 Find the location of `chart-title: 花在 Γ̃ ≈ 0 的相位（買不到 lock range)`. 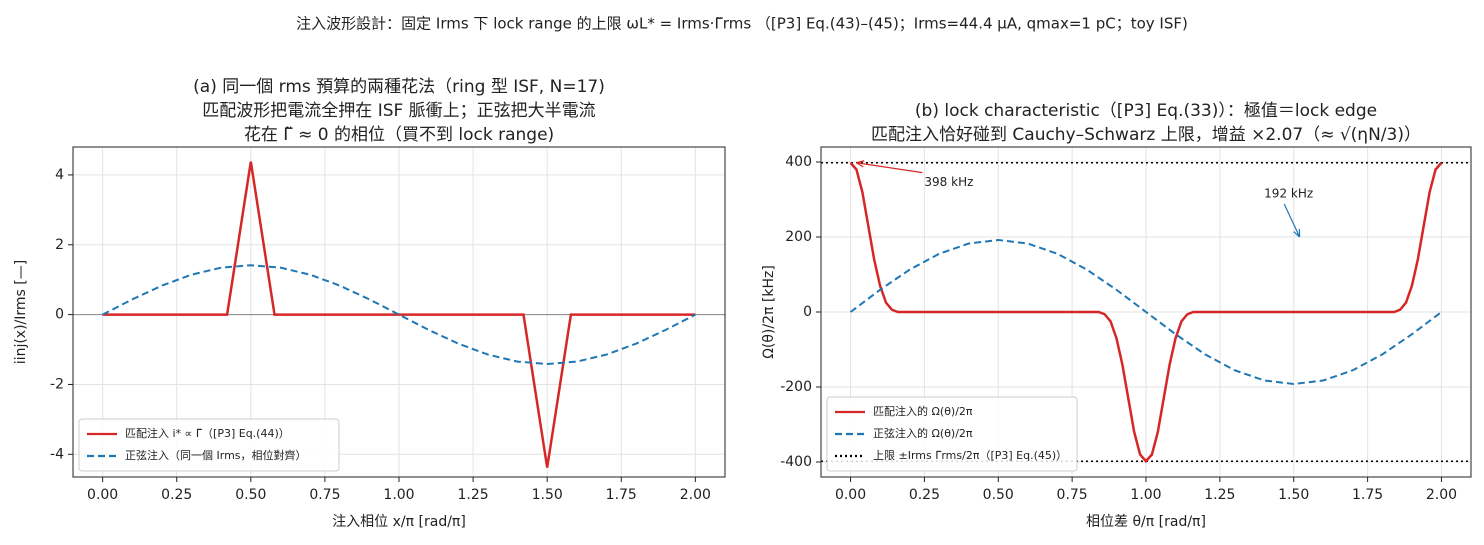

chart-title: 花在 Γ̃ ≈ 0 的相位（買不到 lock range) is located at coordinates (399, 135).